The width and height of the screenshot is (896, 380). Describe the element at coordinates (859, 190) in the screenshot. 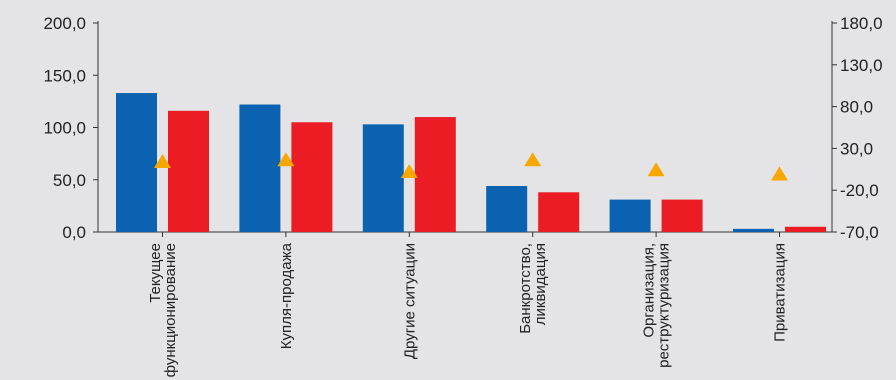

I see `y-right-tick-label: -20,0` at that location.